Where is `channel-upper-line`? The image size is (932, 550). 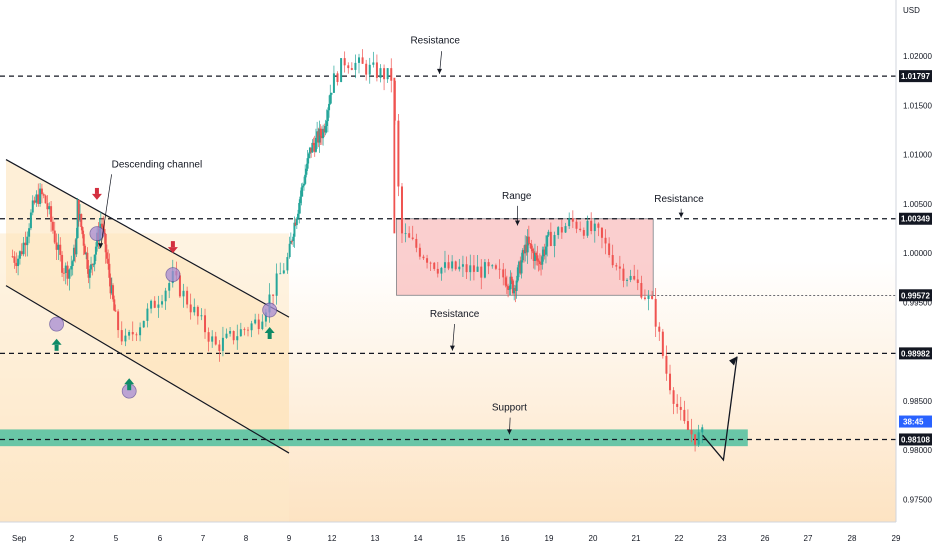 channel-upper-line is located at coordinates (147, 238).